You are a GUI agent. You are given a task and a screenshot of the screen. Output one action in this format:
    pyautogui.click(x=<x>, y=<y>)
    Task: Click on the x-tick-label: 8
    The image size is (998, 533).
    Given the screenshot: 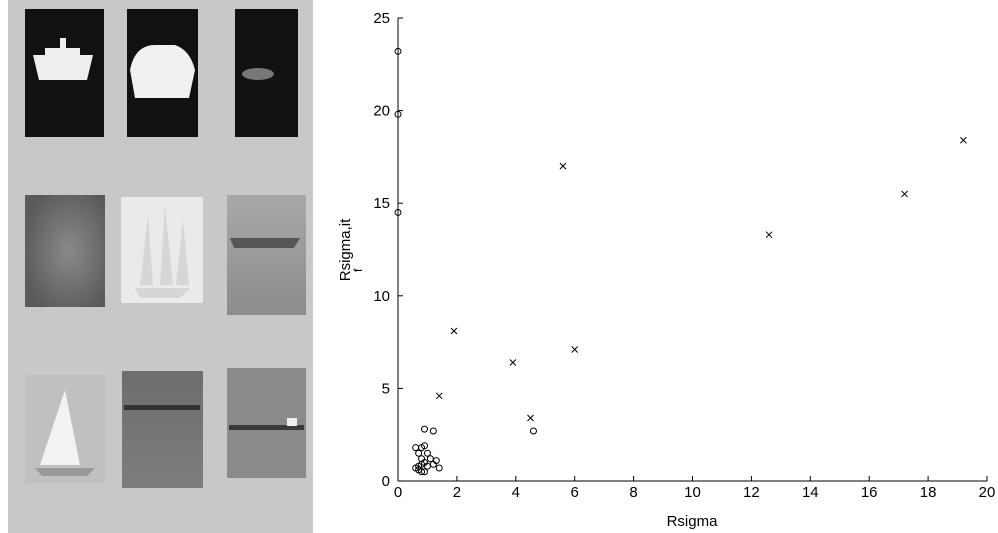 What is the action you would take?
    pyautogui.click(x=633, y=492)
    